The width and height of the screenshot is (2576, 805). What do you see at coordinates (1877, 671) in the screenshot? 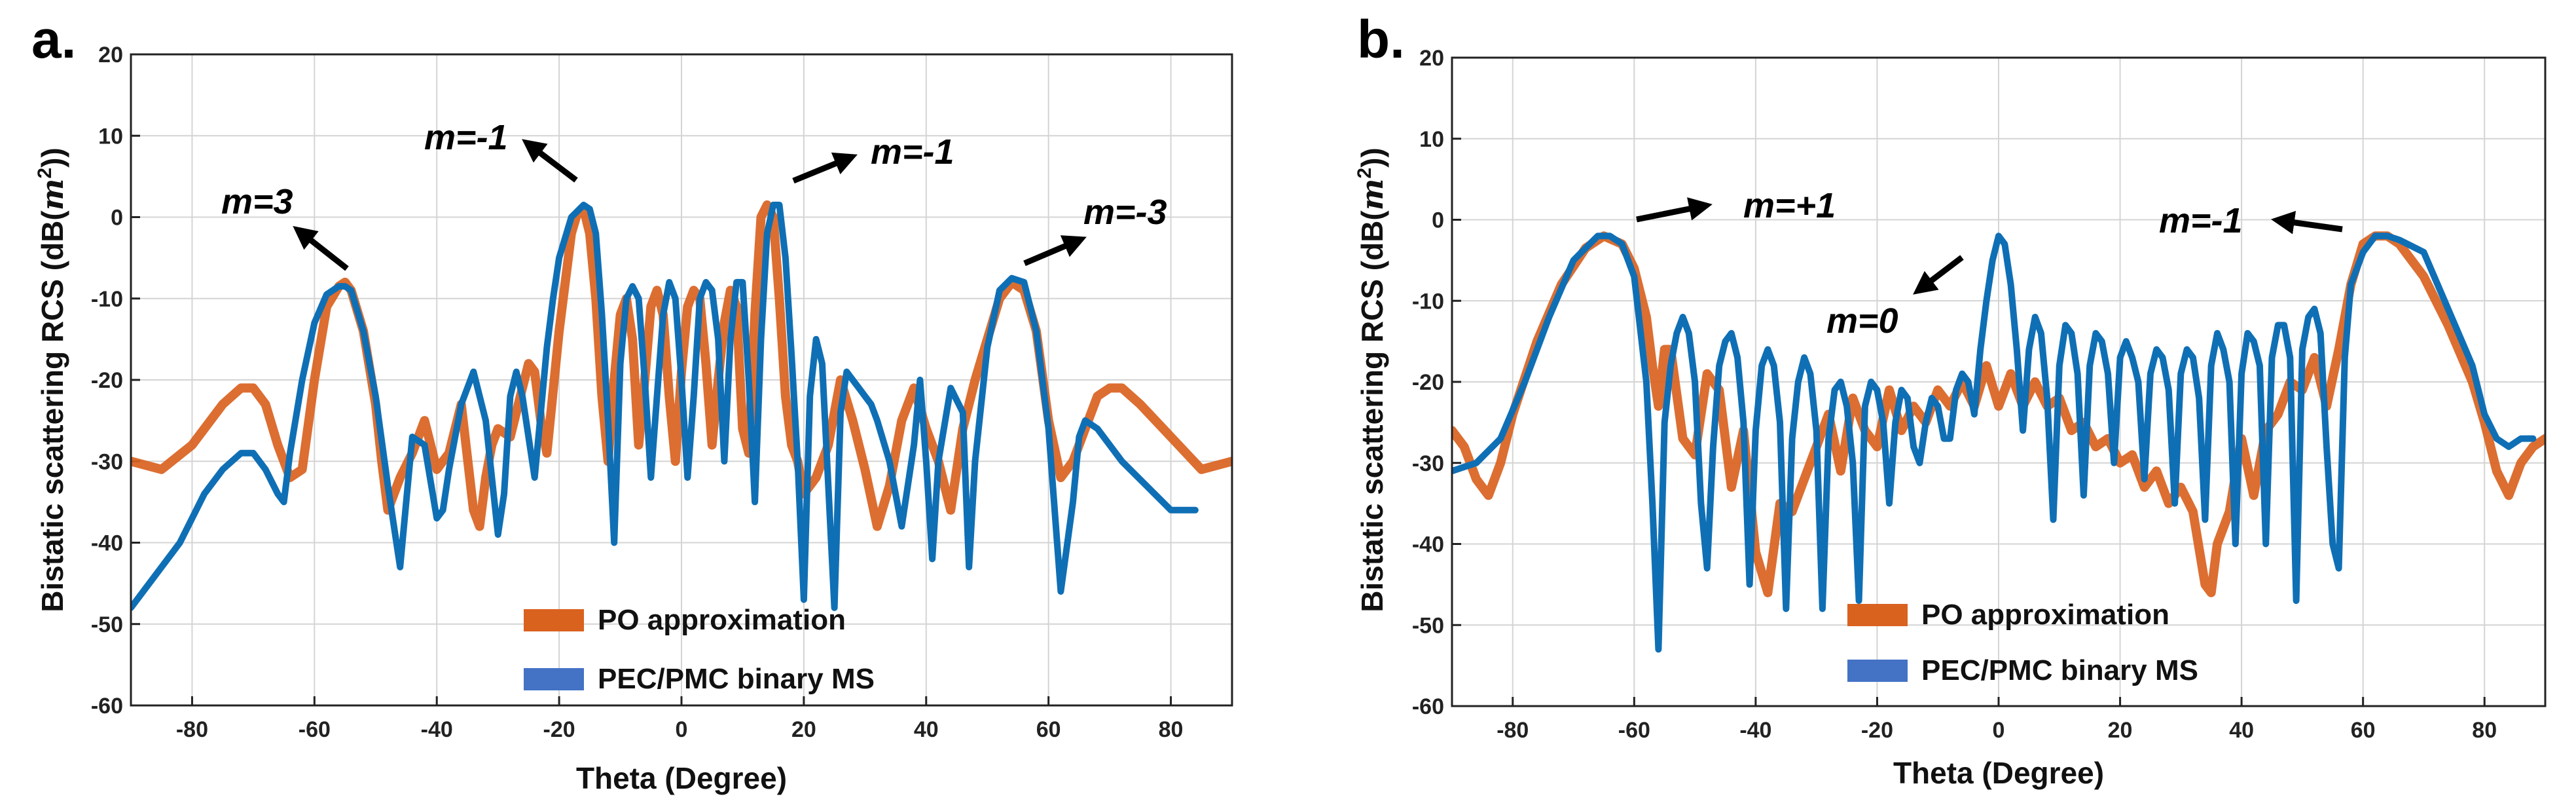
I see `legend-swatch-b-pec` at bounding box center [1877, 671].